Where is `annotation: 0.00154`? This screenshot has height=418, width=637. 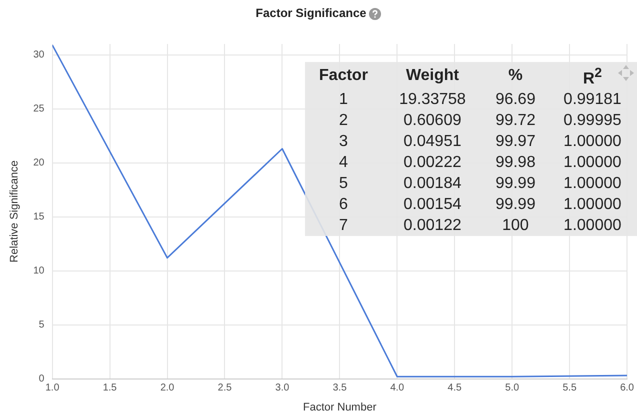
annotation: 0.00154 is located at coordinates (432, 205).